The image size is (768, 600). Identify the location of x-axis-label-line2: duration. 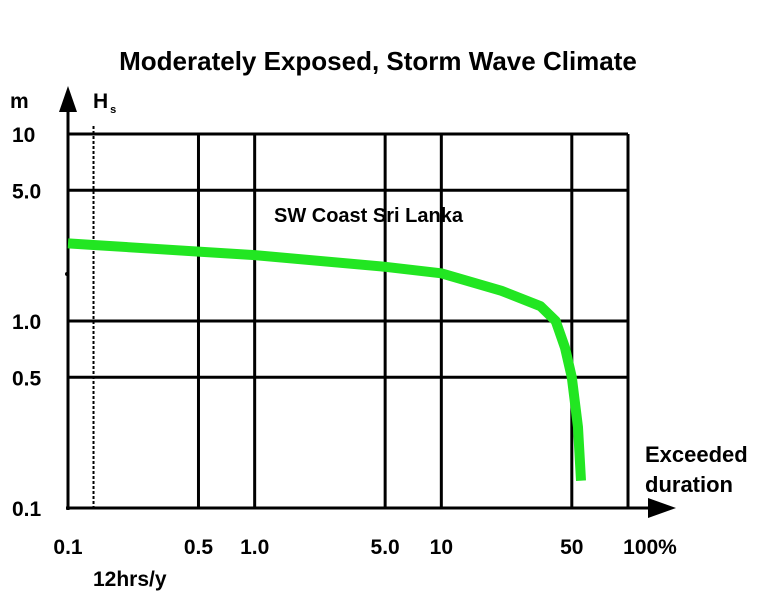
(689, 484).